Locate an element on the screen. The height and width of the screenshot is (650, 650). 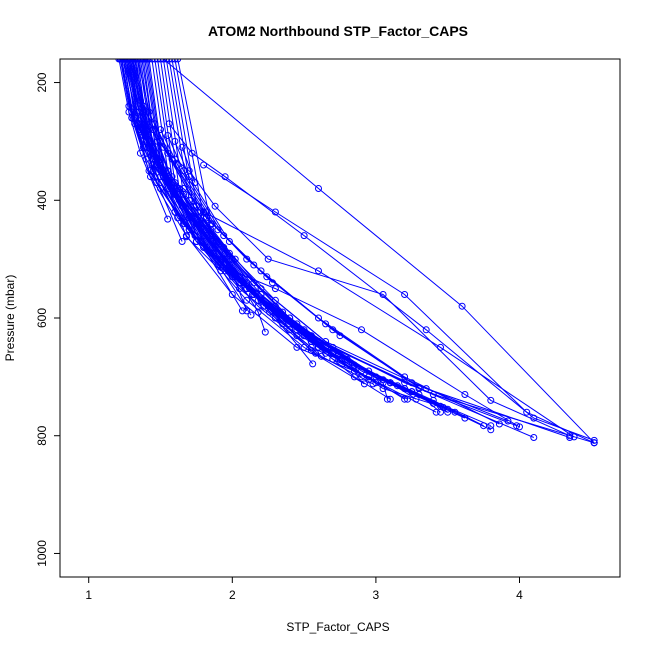
x-tick-label: 1 is located at coordinates (88, 595).